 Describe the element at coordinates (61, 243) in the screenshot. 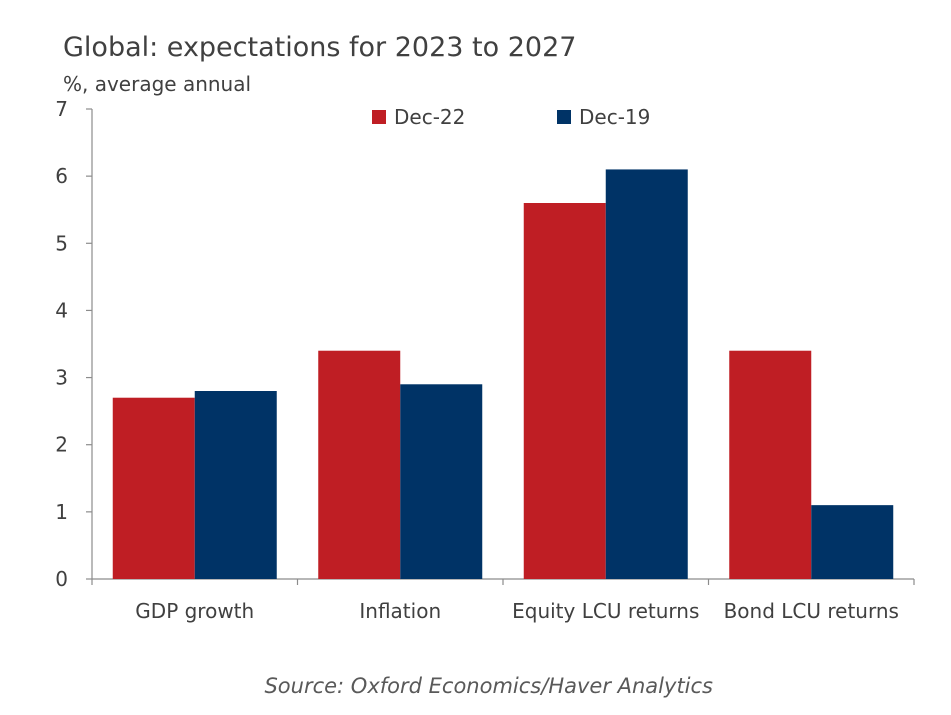

I see `y-tick-label: 5` at that location.